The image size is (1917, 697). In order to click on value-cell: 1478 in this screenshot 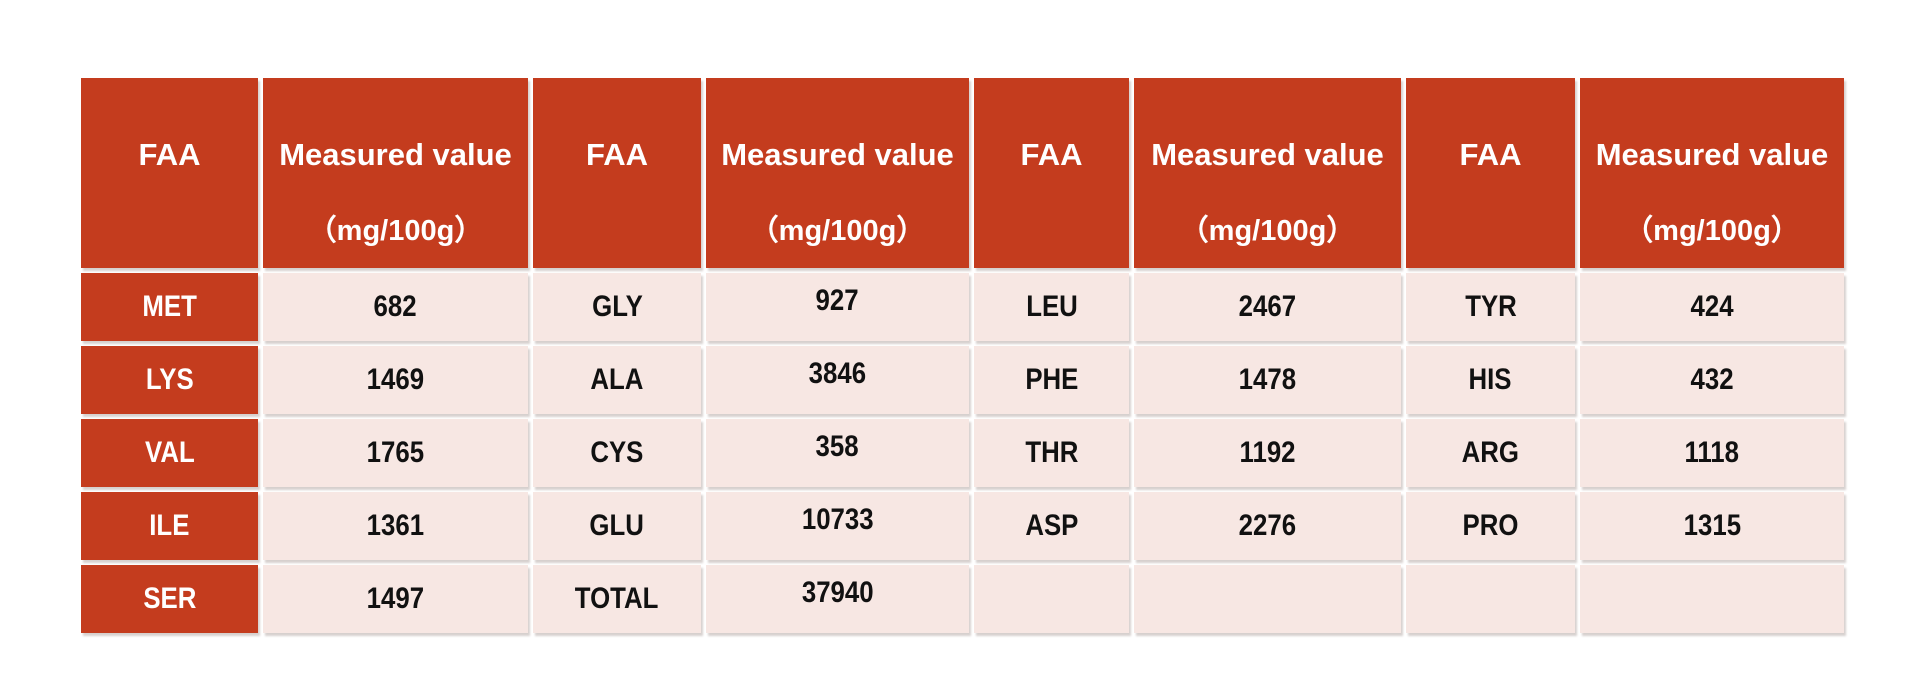, I will do `click(1267, 380)`.